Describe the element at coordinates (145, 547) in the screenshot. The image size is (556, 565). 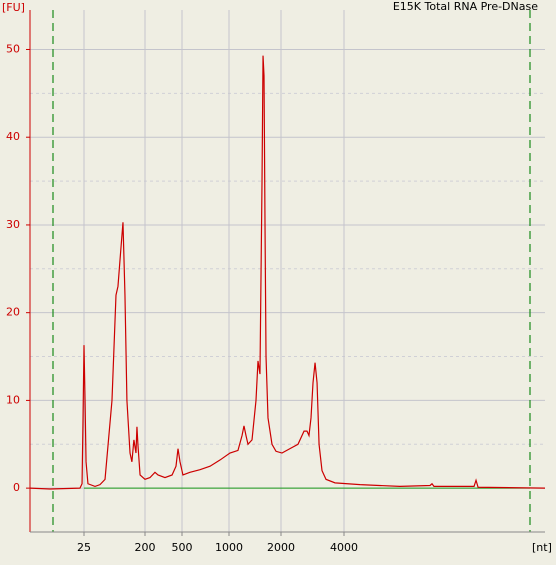
I see `x-tick-label: 200` at that location.